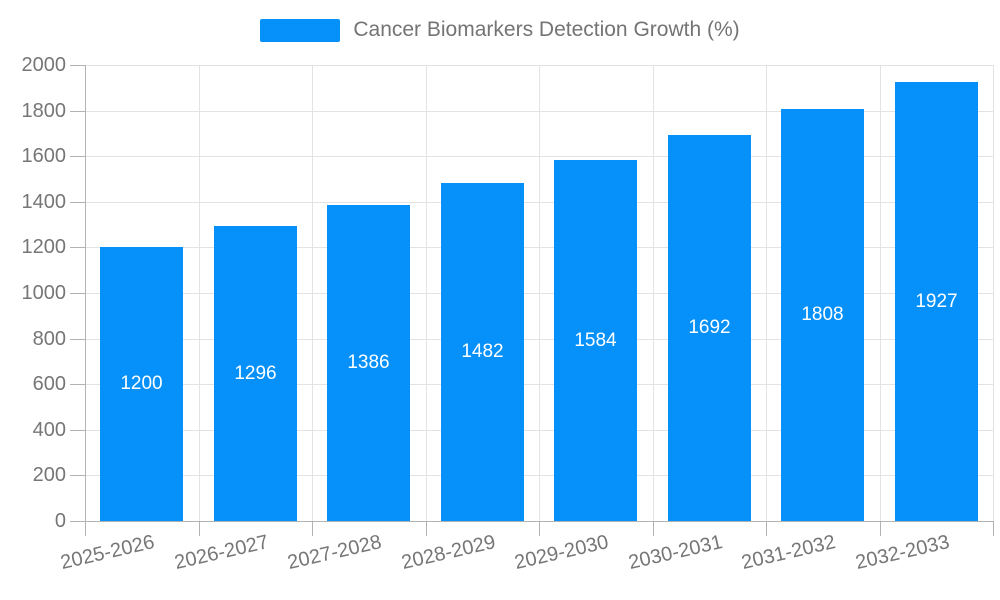 The width and height of the screenshot is (1000, 600). I want to click on bar: 1200, so click(141, 384).